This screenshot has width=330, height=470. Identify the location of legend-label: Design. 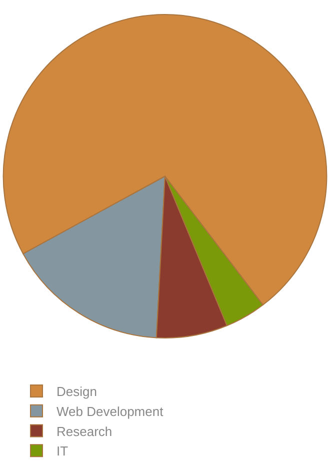
(76, 392).